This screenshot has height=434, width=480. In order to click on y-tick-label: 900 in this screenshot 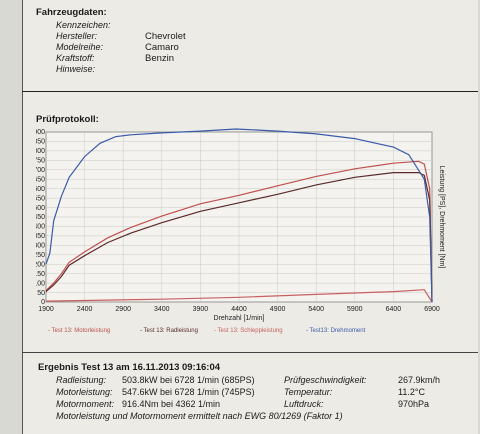, I will do `click(40, 132)`.